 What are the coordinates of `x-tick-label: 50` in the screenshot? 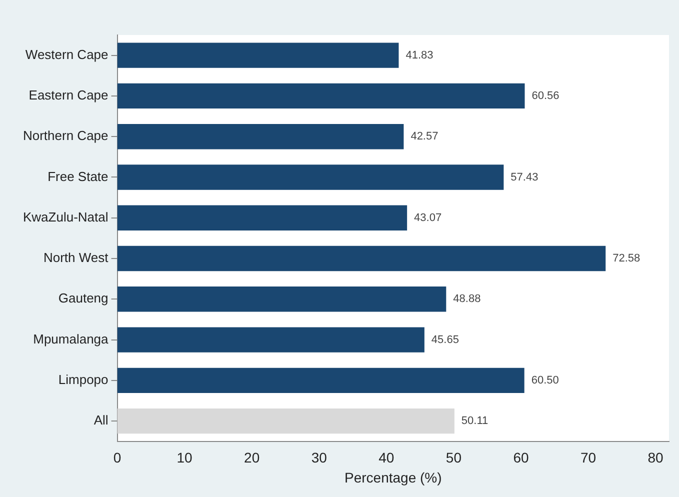 It's located at (454, 458).